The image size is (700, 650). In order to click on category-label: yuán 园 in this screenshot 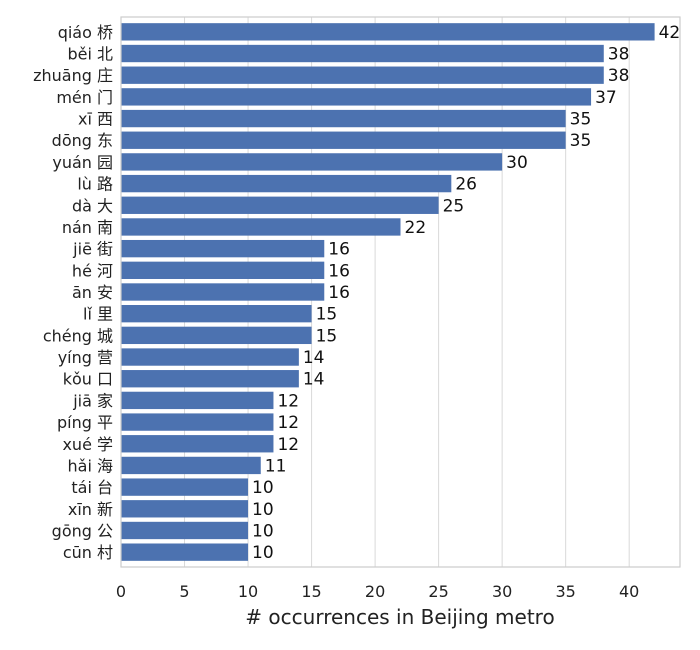, I will do `click(82, 162)`.